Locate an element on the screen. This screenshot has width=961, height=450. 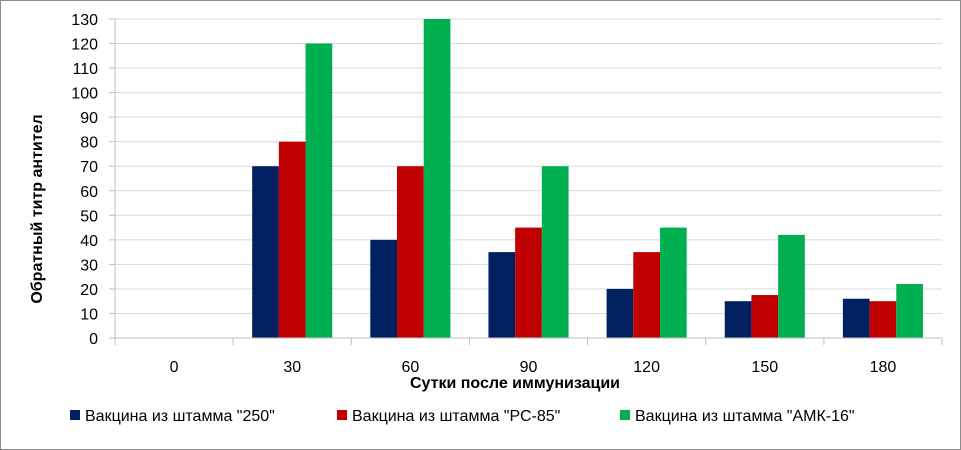
y-tick-label: 80 is located at coordinates (89, 143).